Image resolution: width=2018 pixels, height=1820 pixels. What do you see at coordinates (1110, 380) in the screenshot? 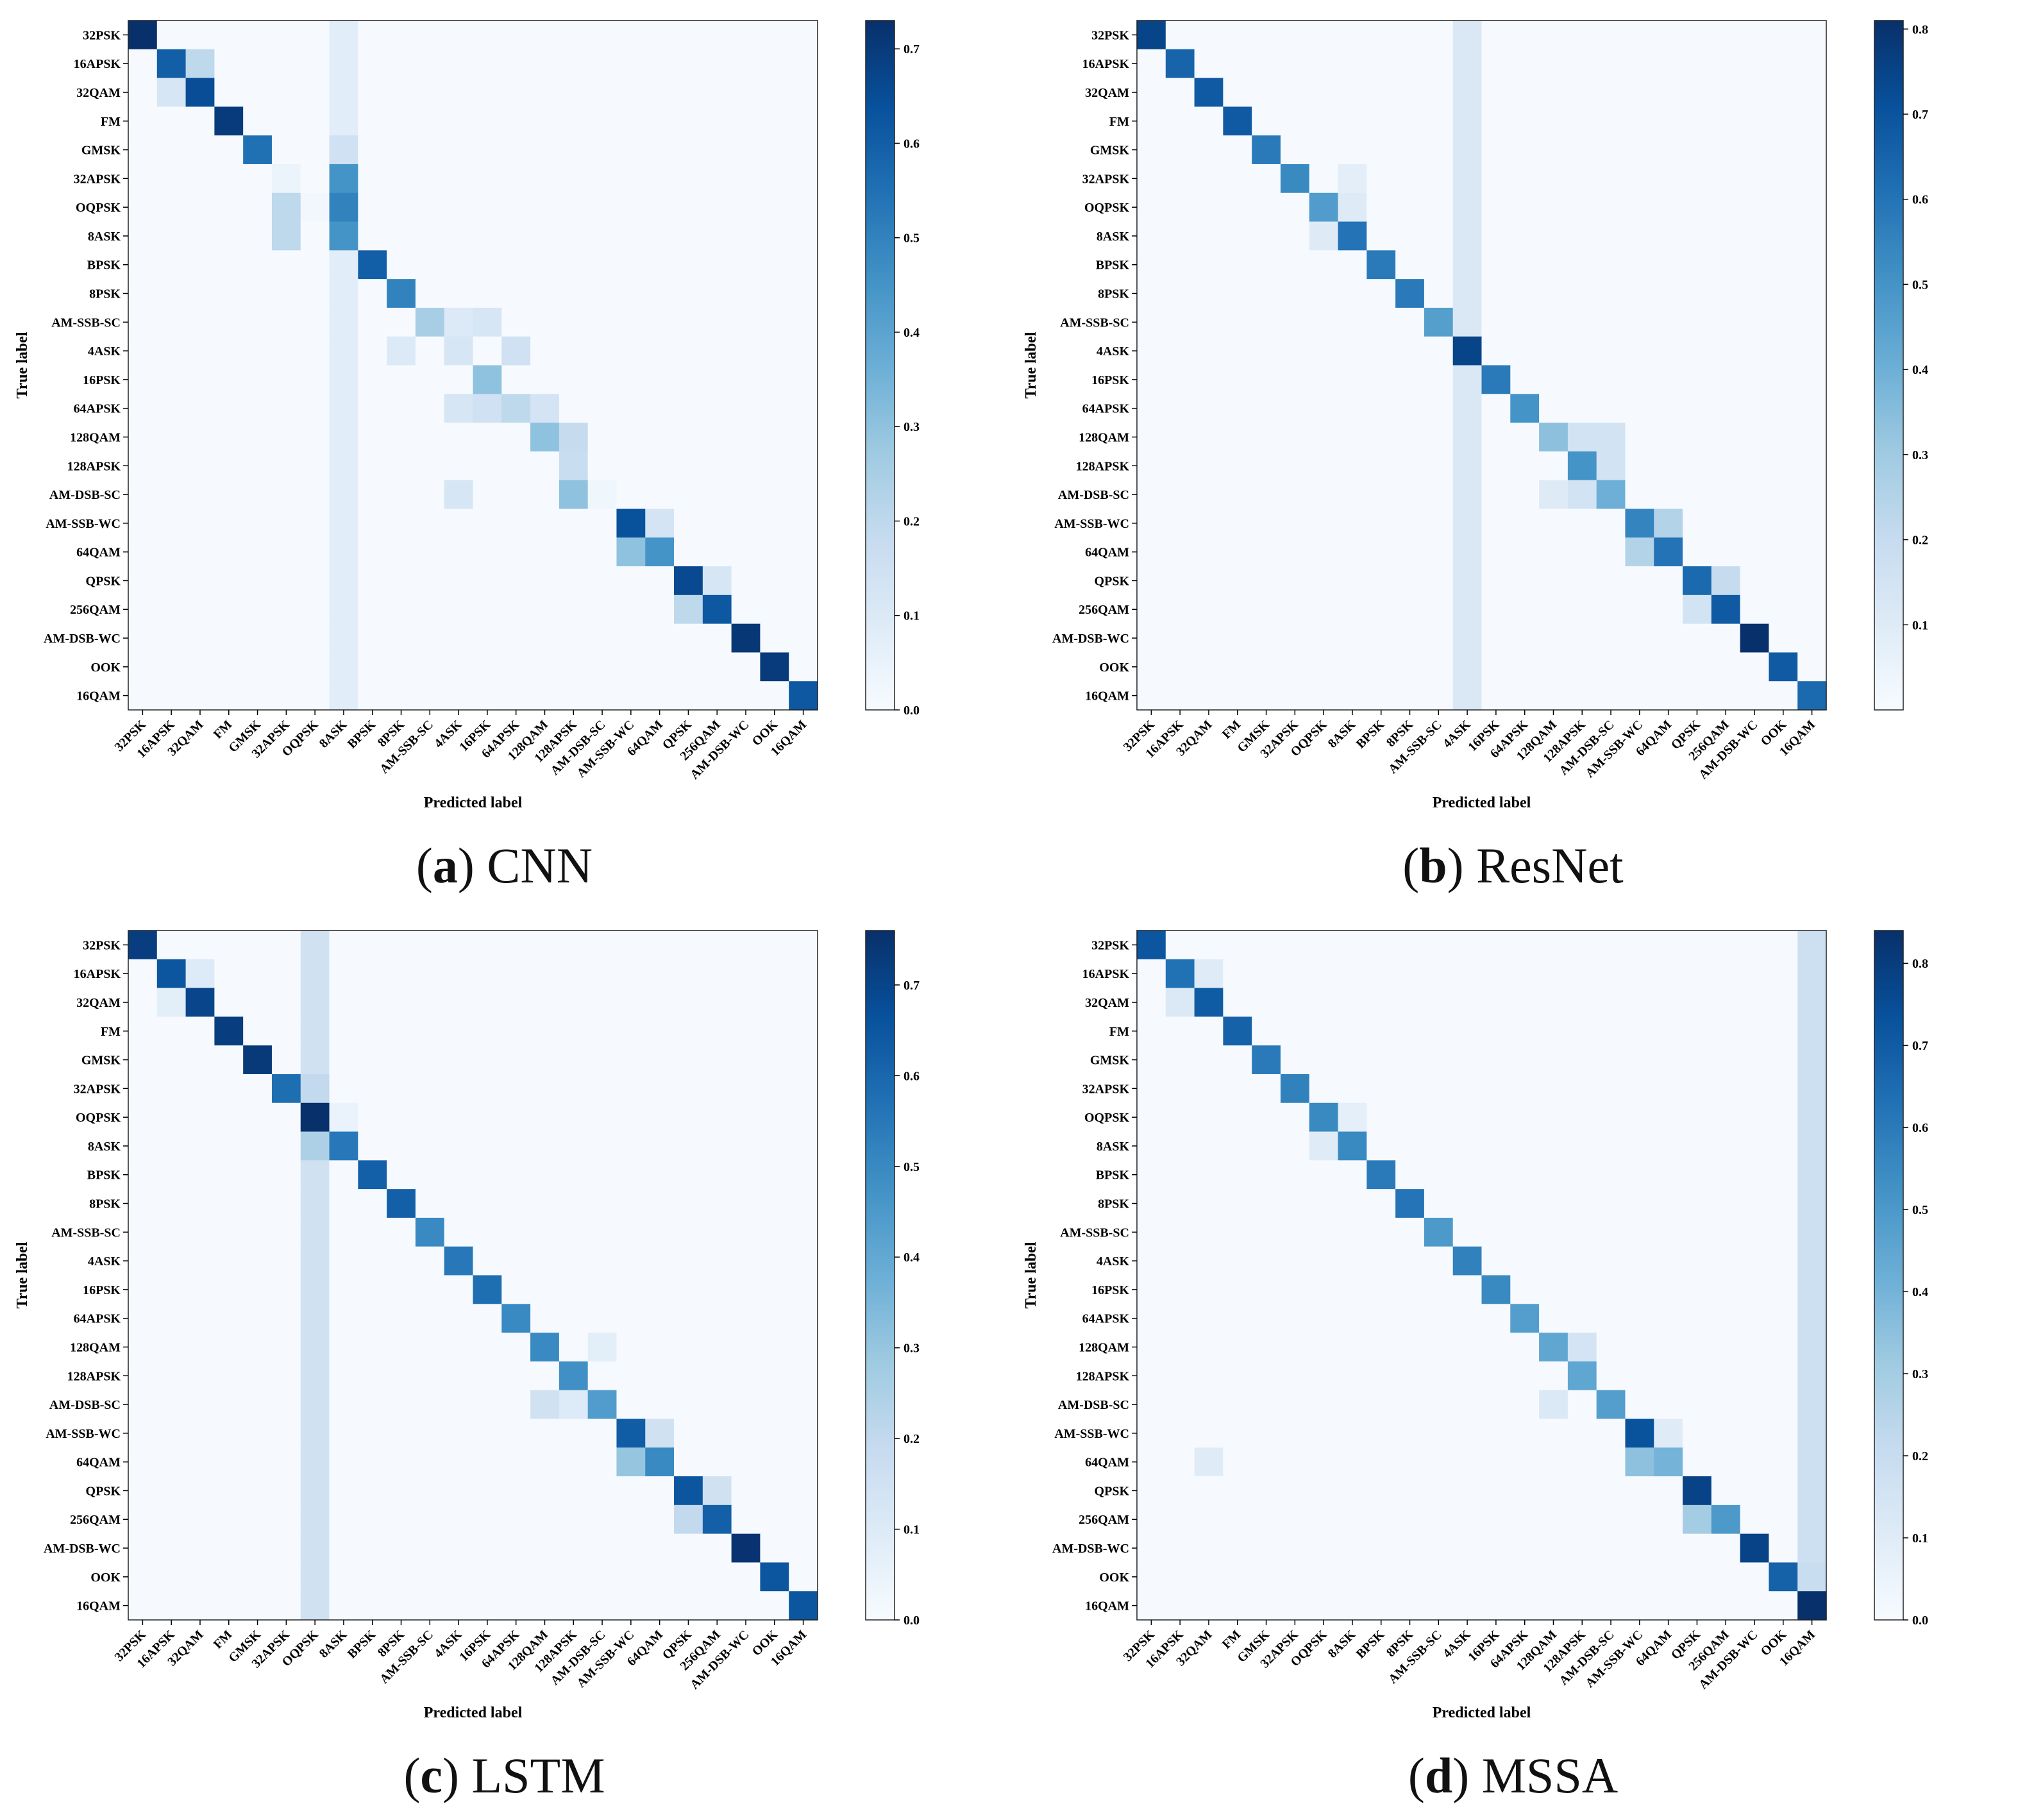
I see `y-tick-label: 16PSK` at bounding box center [1110, 380].